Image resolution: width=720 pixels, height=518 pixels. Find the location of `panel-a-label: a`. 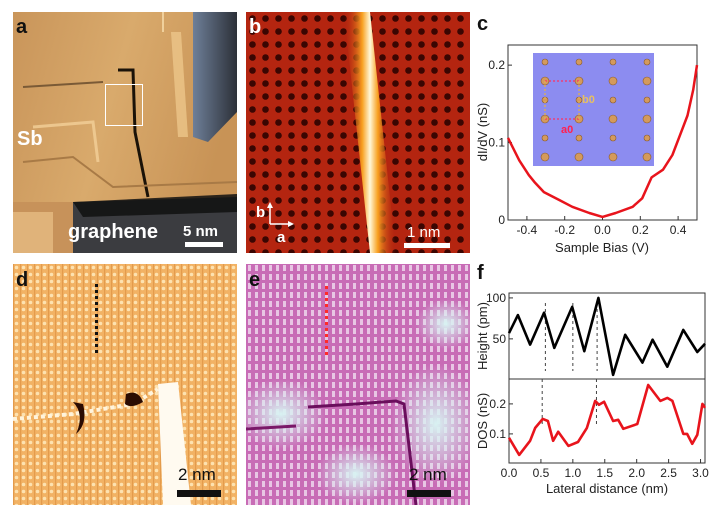

panel-a-label: a is located at coordinates (22, 27).